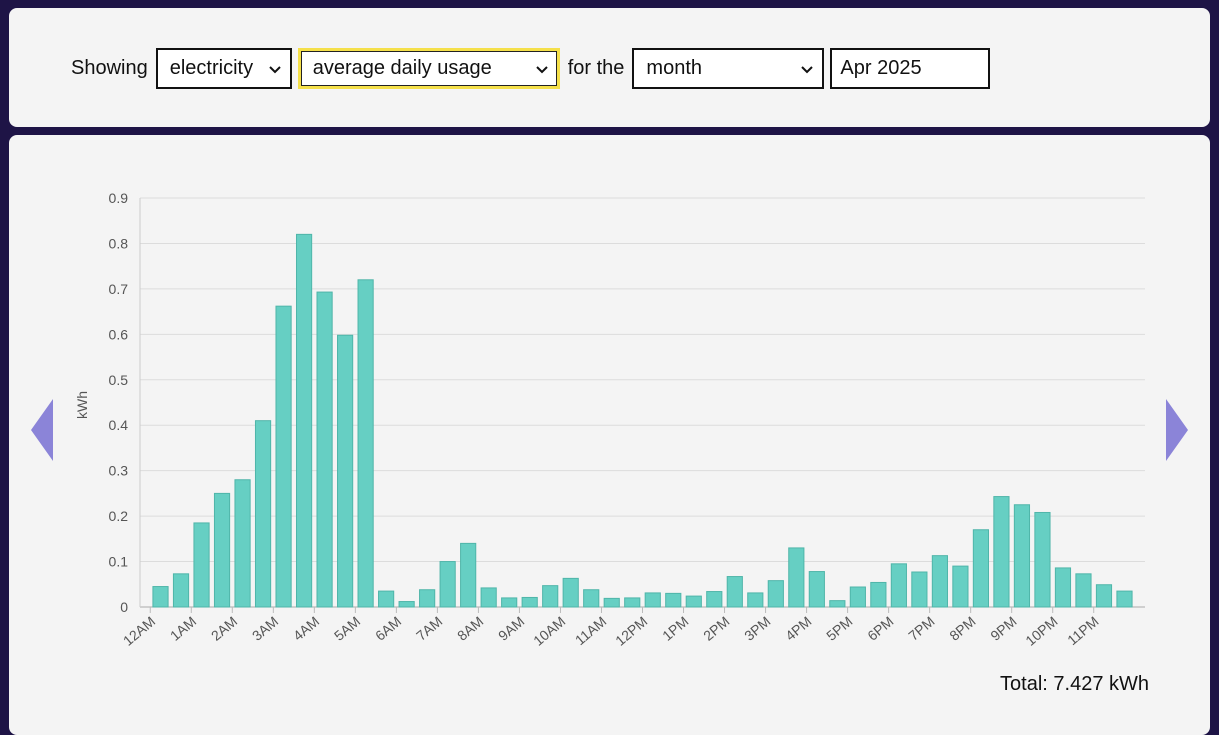 Image resolution: width=1219 pixels, height=735 pixels. What do you see at coordinates (1083, 630) in the screenshot?
I see `x-tick-label: 11PM` at bounding box center [1083, 630].